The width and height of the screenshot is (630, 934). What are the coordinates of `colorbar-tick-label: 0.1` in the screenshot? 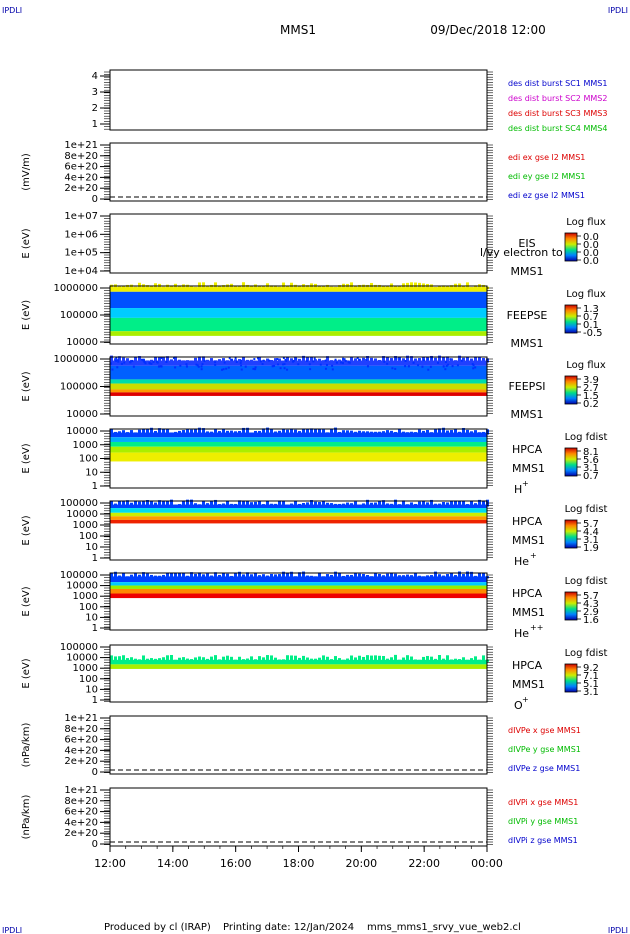 It's located at (591, 325).